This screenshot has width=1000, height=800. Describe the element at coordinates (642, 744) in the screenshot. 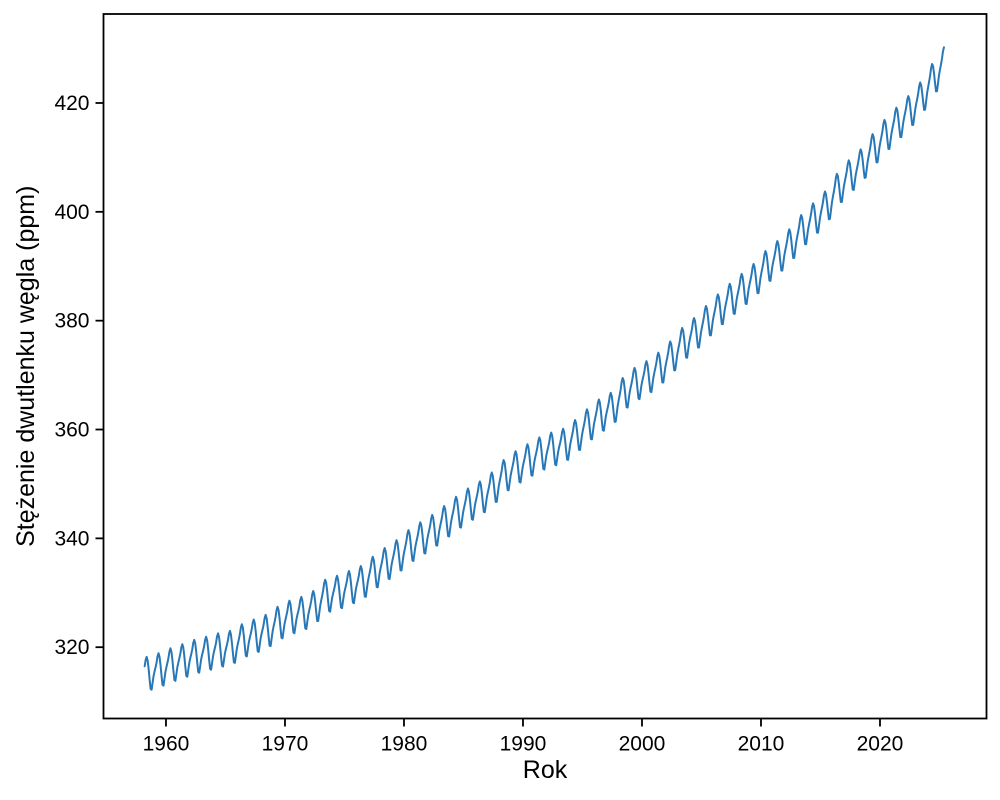

I see `x-tick-label: 2000` at that location.